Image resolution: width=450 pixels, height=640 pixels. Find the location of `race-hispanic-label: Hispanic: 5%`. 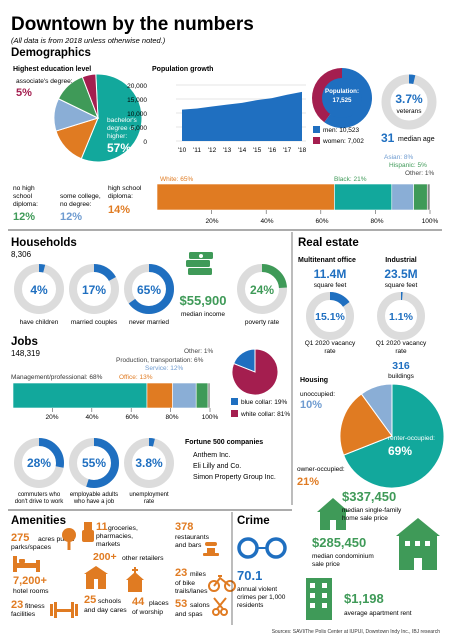

race-hispanic-label: Hispanic: 5% is located at coordinates (408, 165).